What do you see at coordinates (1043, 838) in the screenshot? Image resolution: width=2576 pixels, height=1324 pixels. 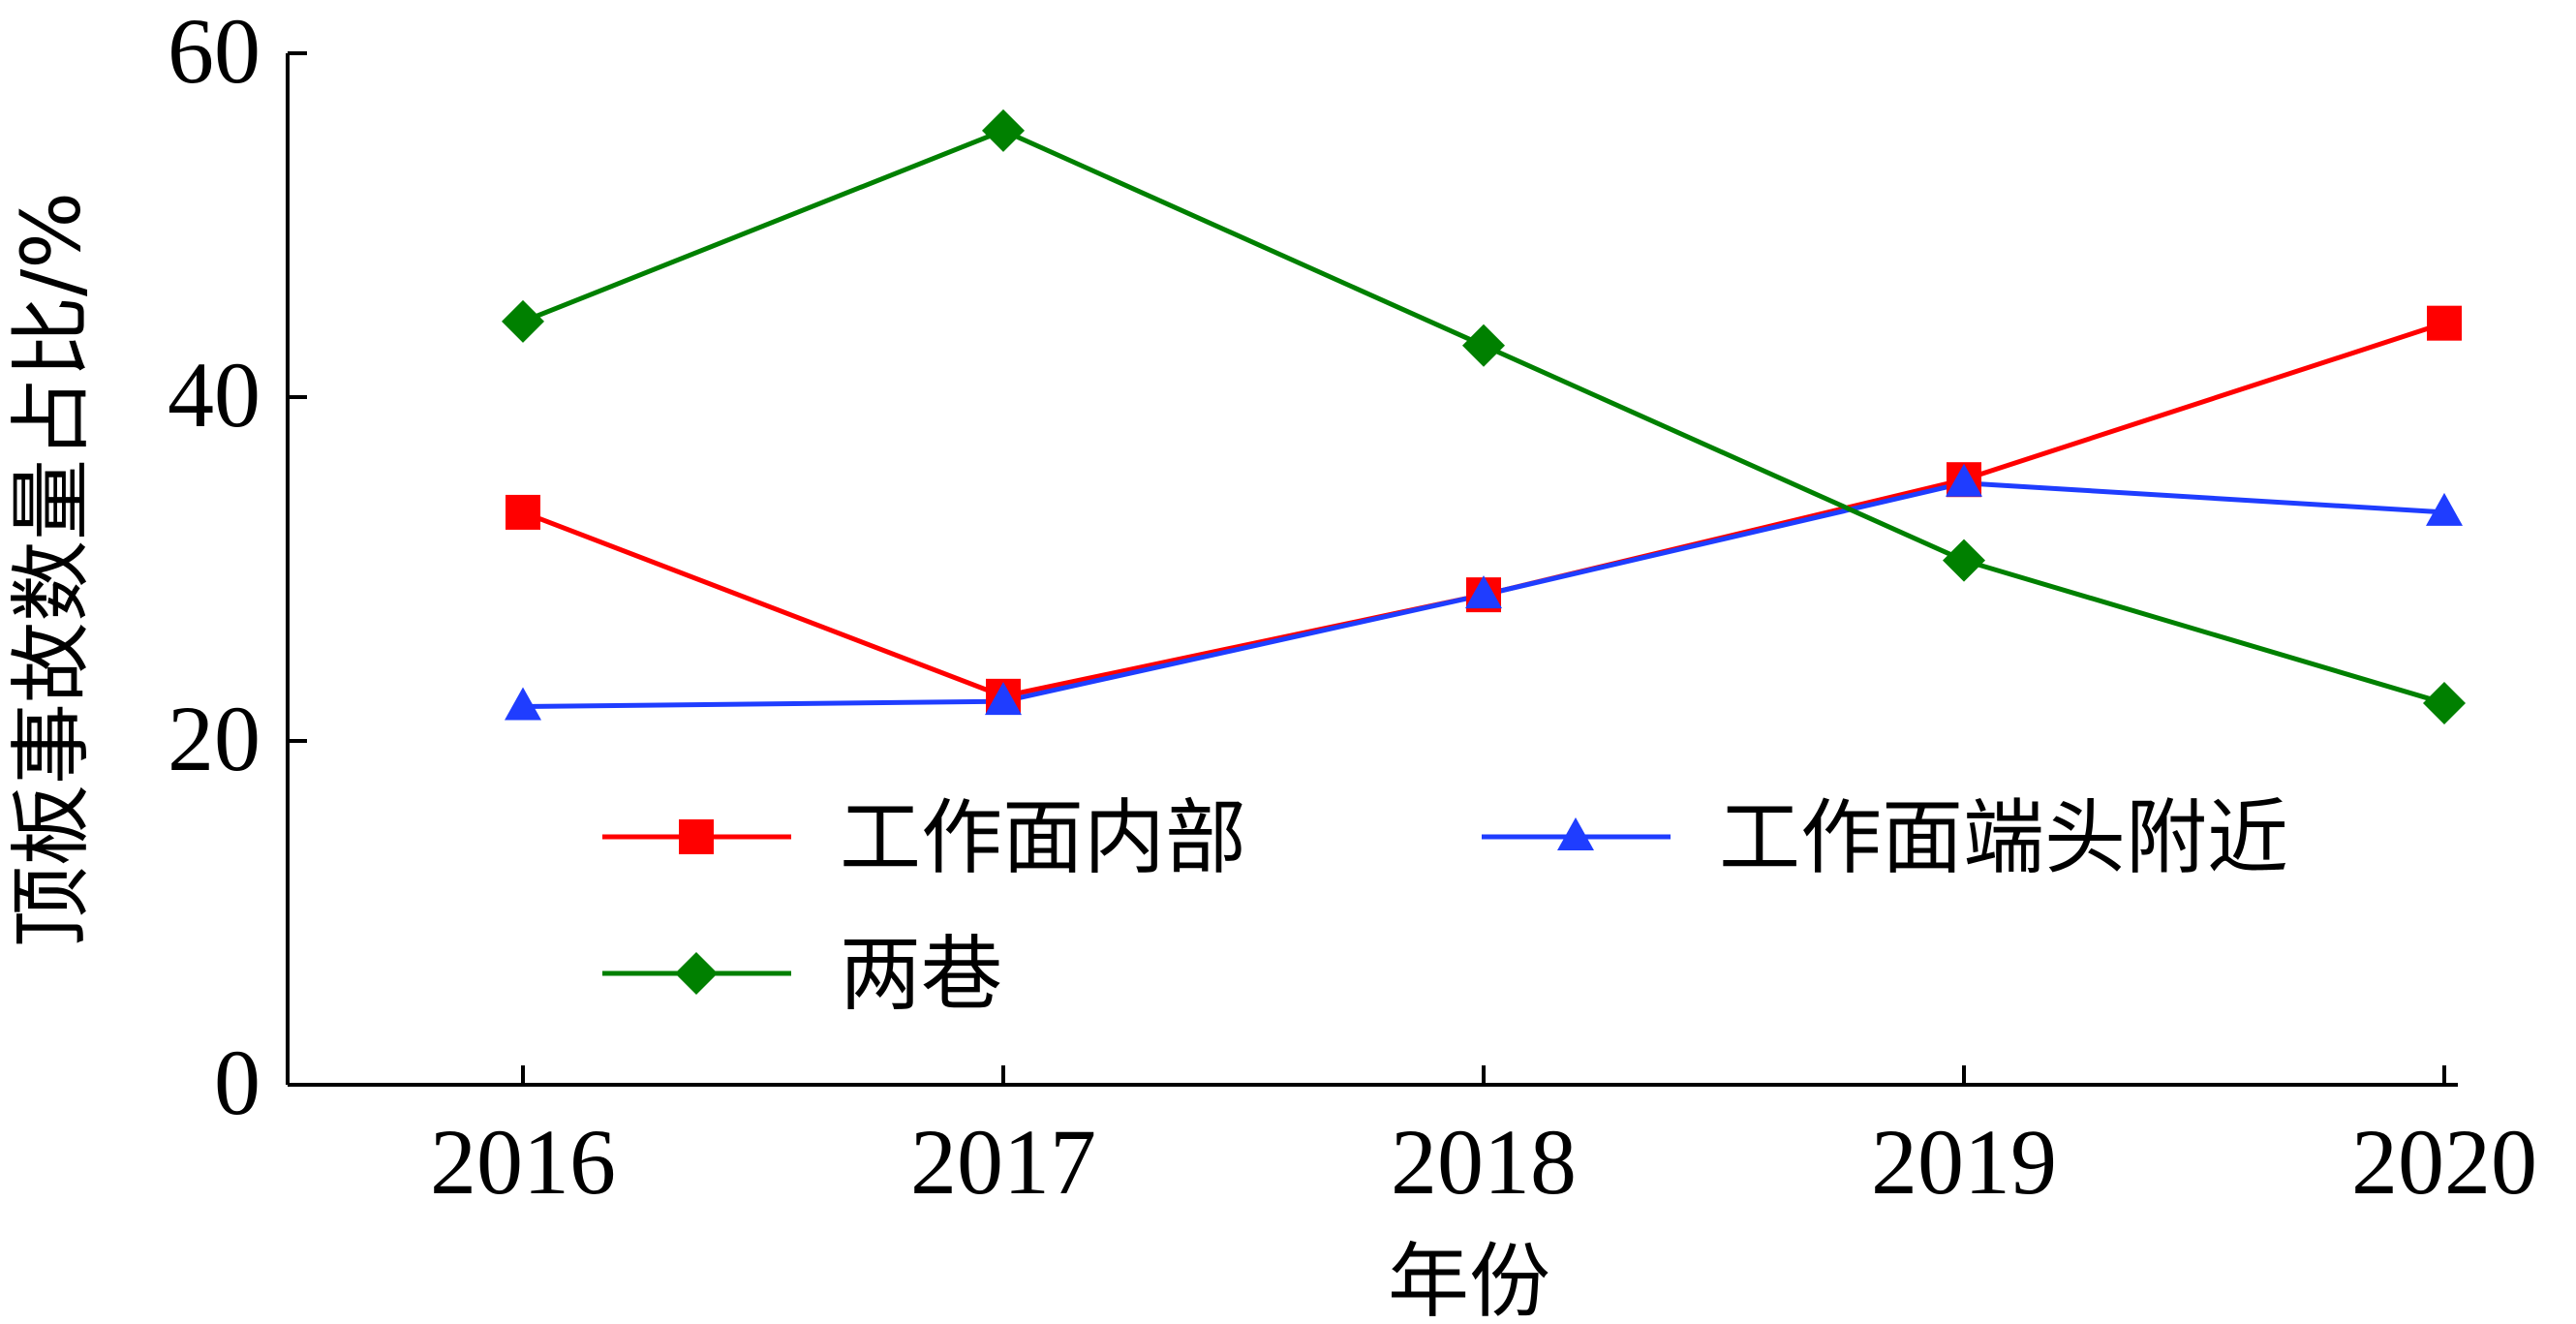 I see `legend-label-internal: 工作面内部` at bounding box center [1043, 838].